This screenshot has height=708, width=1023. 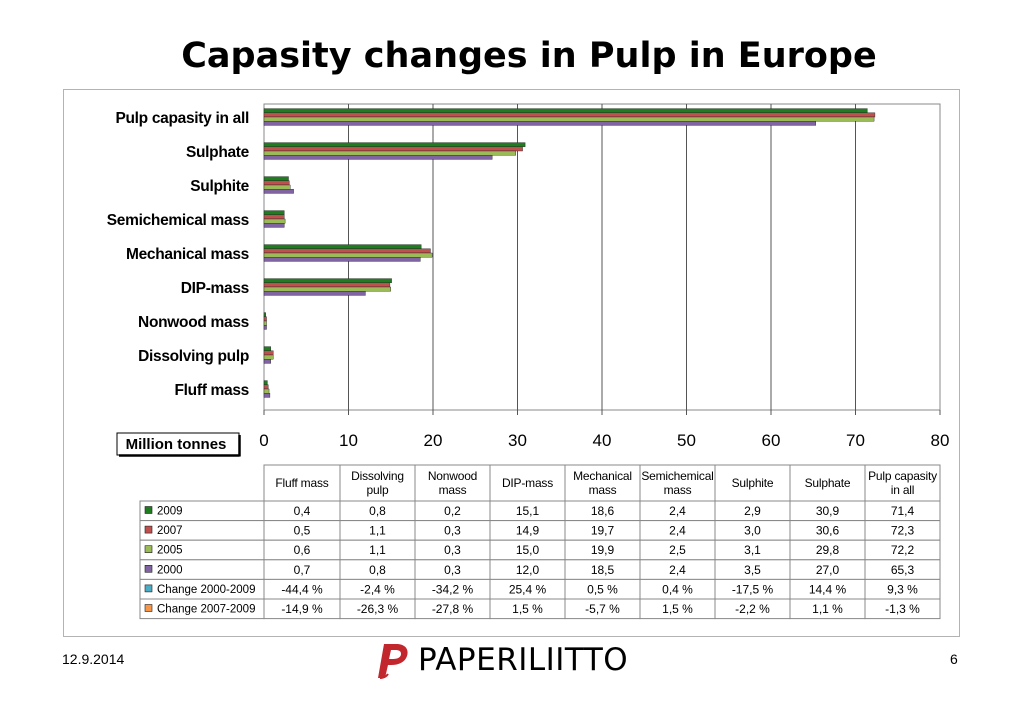 I want to click on x-tick-label: 80, so click(x=940, y=440).